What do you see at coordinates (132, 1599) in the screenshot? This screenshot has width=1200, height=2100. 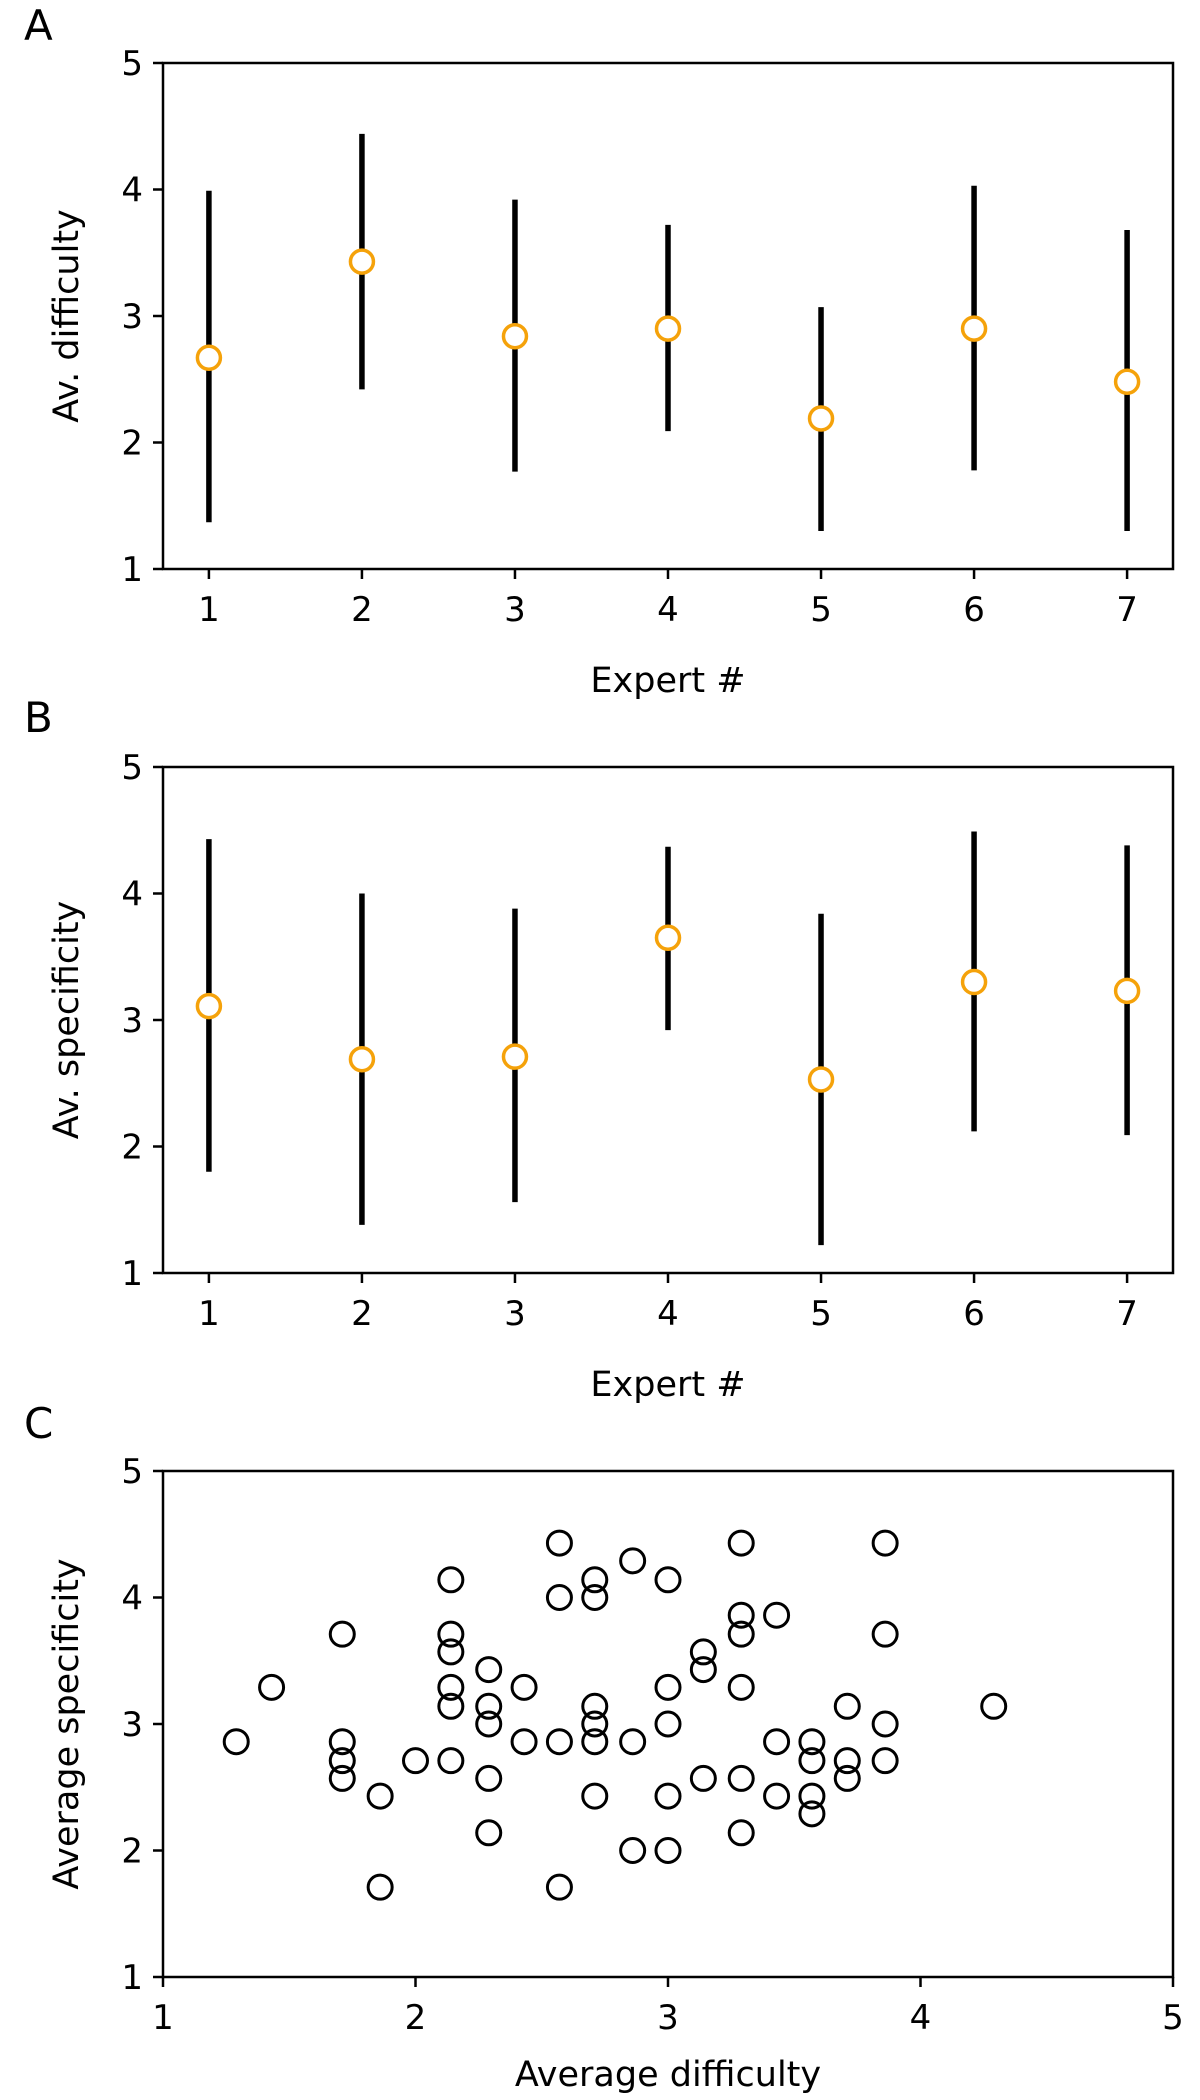 I see `y-tick-label: 4` at bounding box center [132, 1599].